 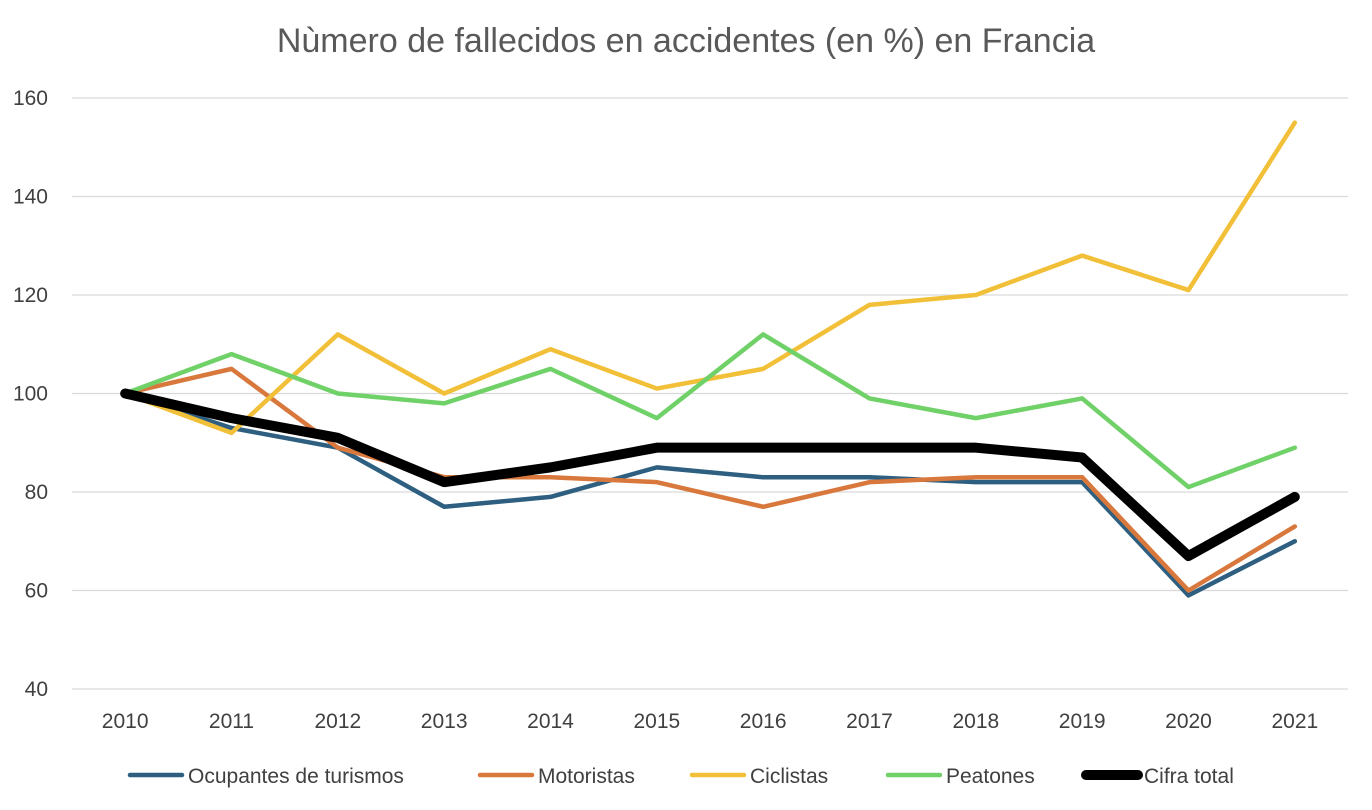 What do you see at coordinates (1082, 721) in the screenshot?
I see `x-tick-label: 2019` at bounding box center [1082, 721].